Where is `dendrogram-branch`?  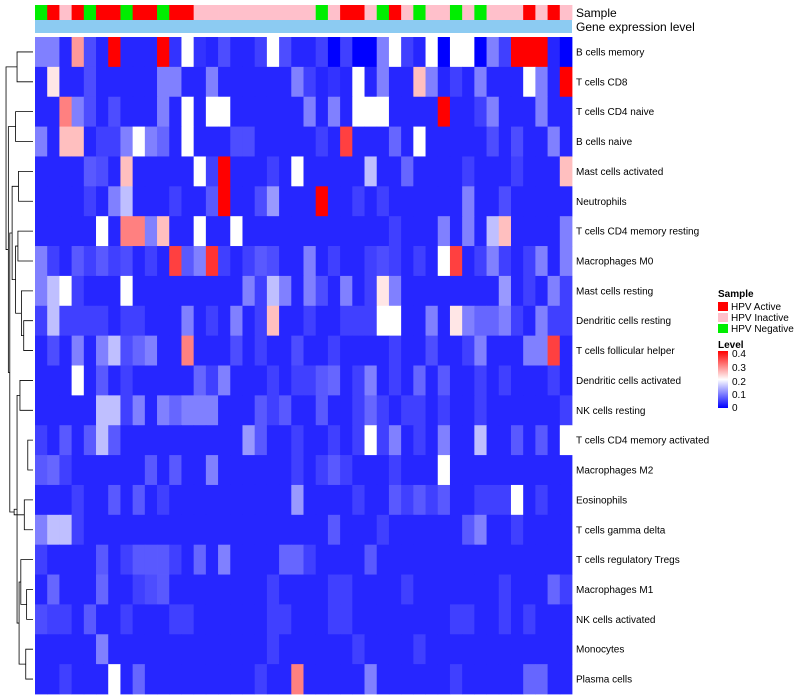
dendrogram-branch is located at coordinates (30, 455).